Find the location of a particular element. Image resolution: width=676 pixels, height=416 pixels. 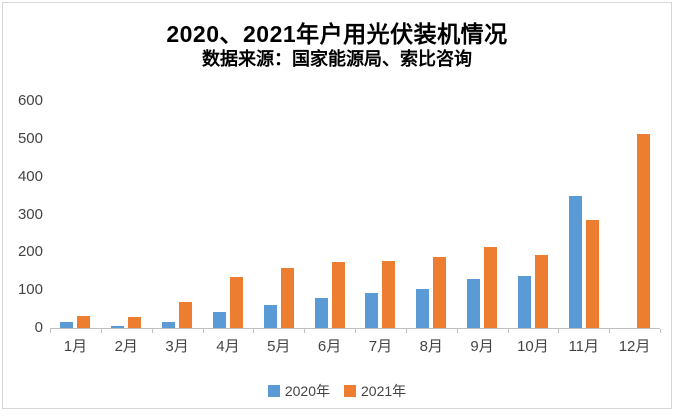

chart-subtitle: 数据来源：国家能源局、索比咨询 is located at coordinates (337, 59).